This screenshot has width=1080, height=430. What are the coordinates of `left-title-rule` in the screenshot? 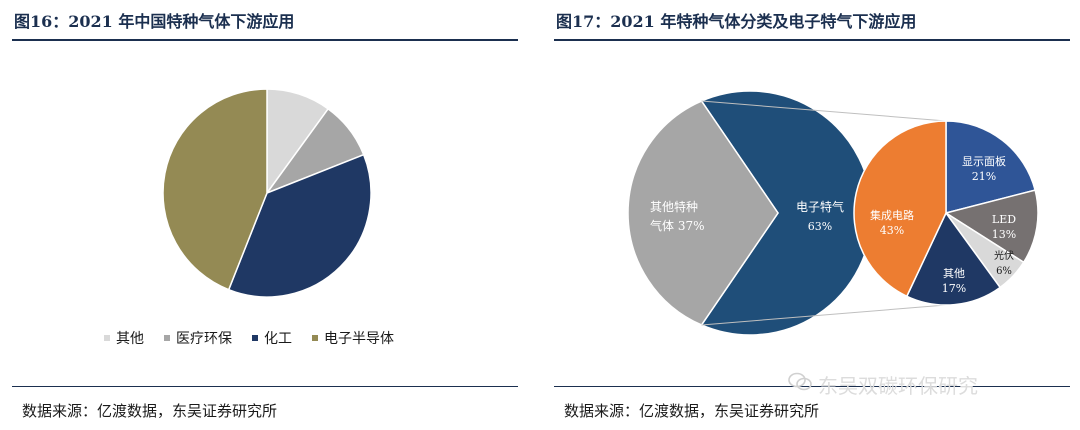 It's located at (265, 40).